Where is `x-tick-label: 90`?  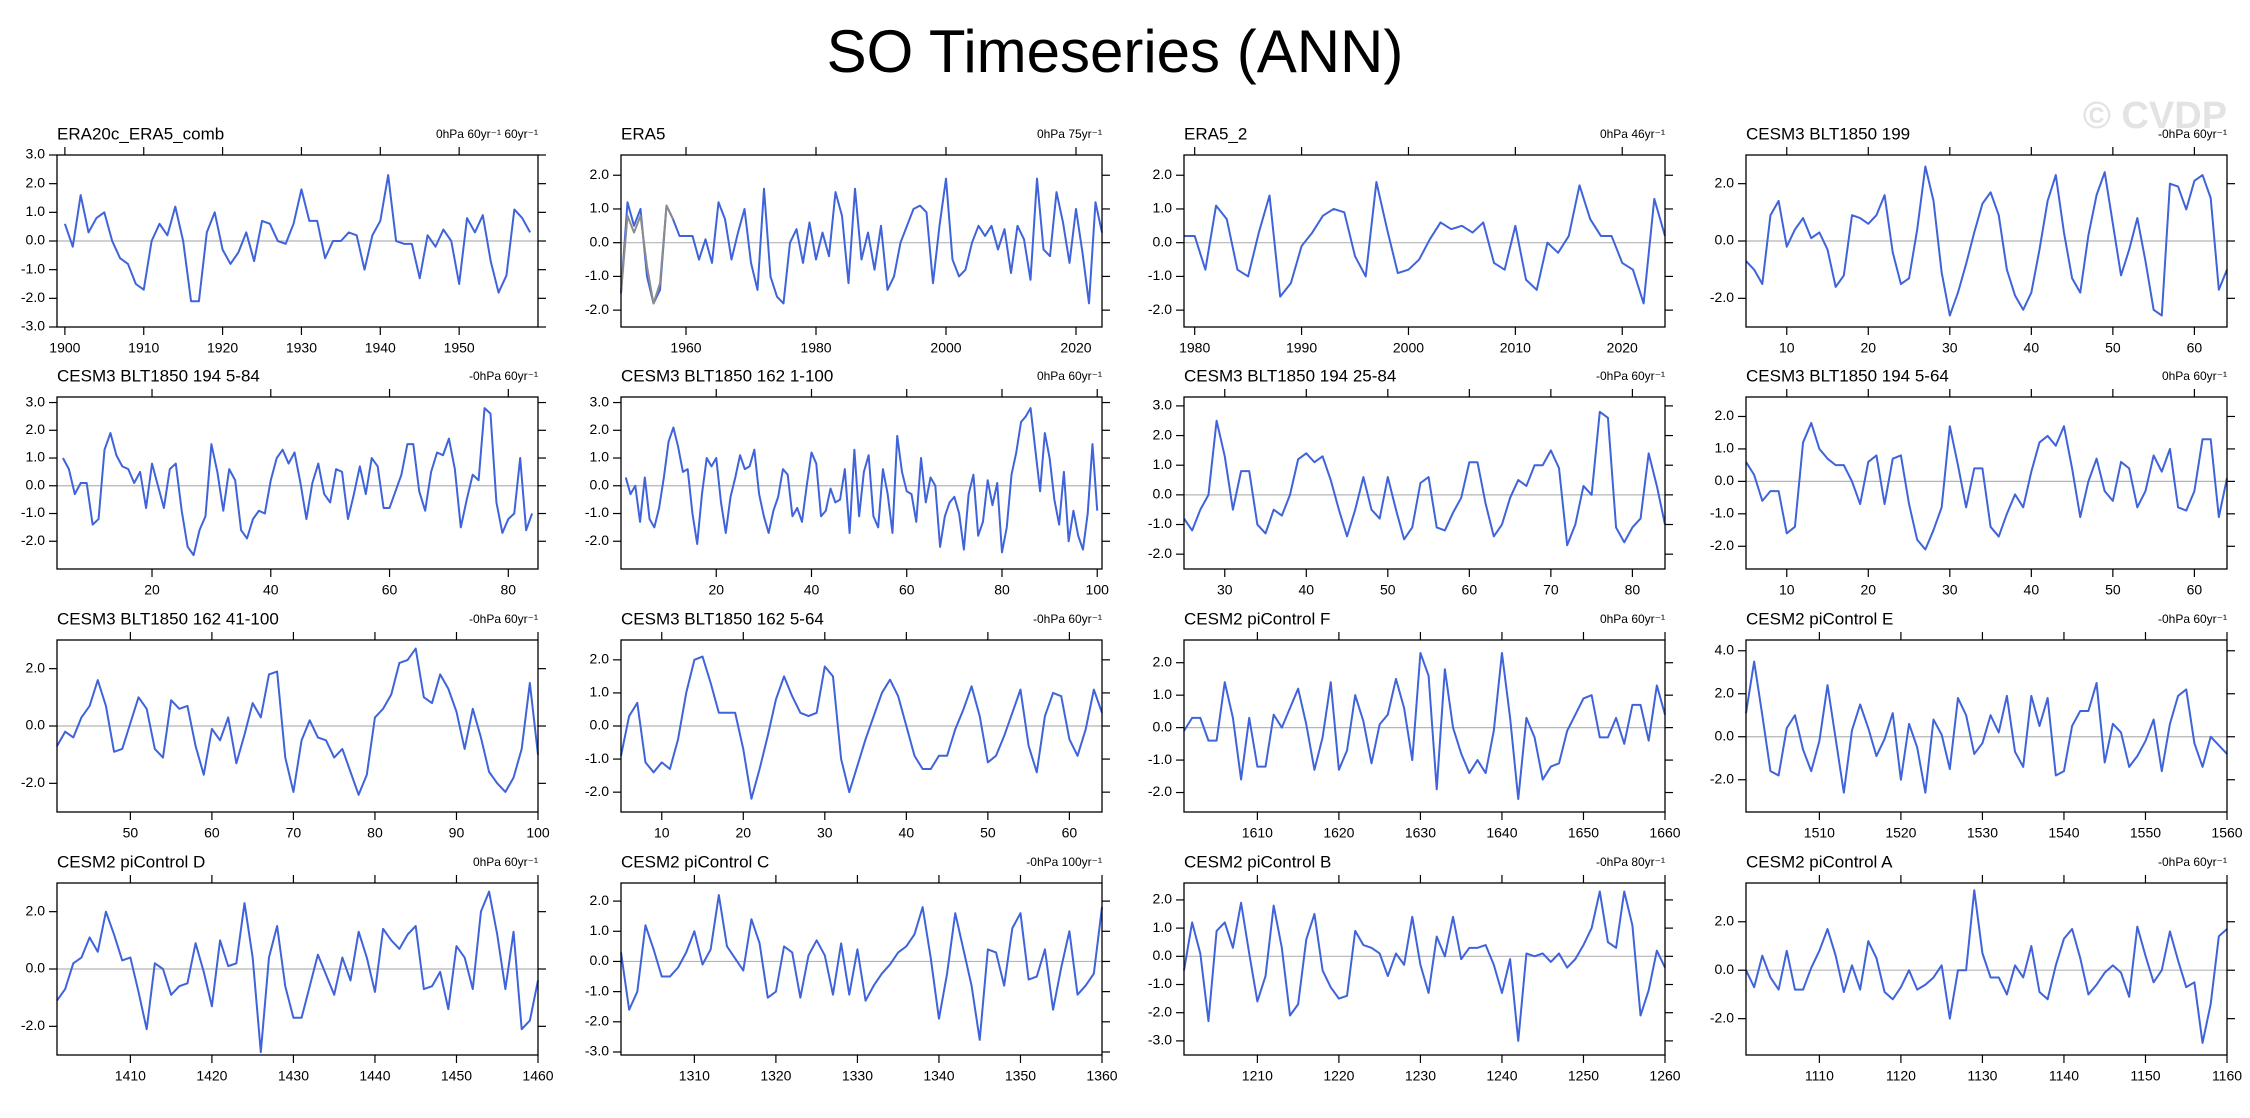 x-tick-label: 90 is located at coordinates (457, 833).